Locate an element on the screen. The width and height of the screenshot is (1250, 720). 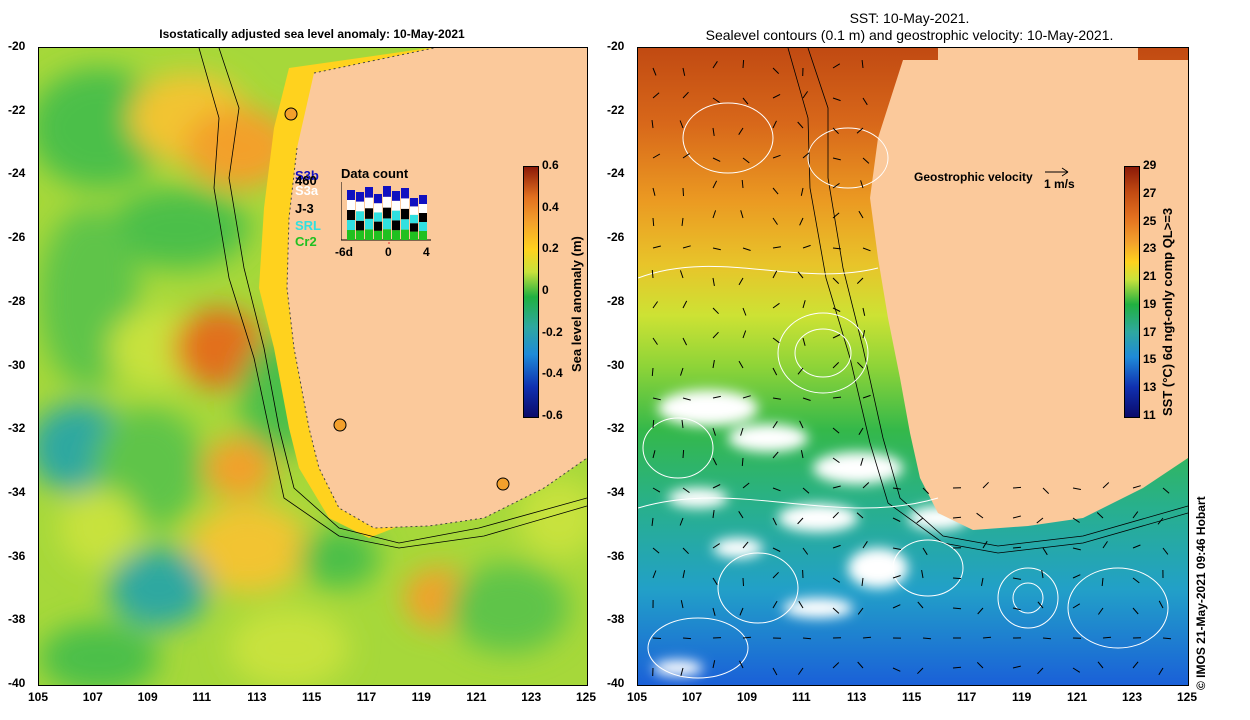
latitude-tick: -36 is located at coordinates (616, 555).